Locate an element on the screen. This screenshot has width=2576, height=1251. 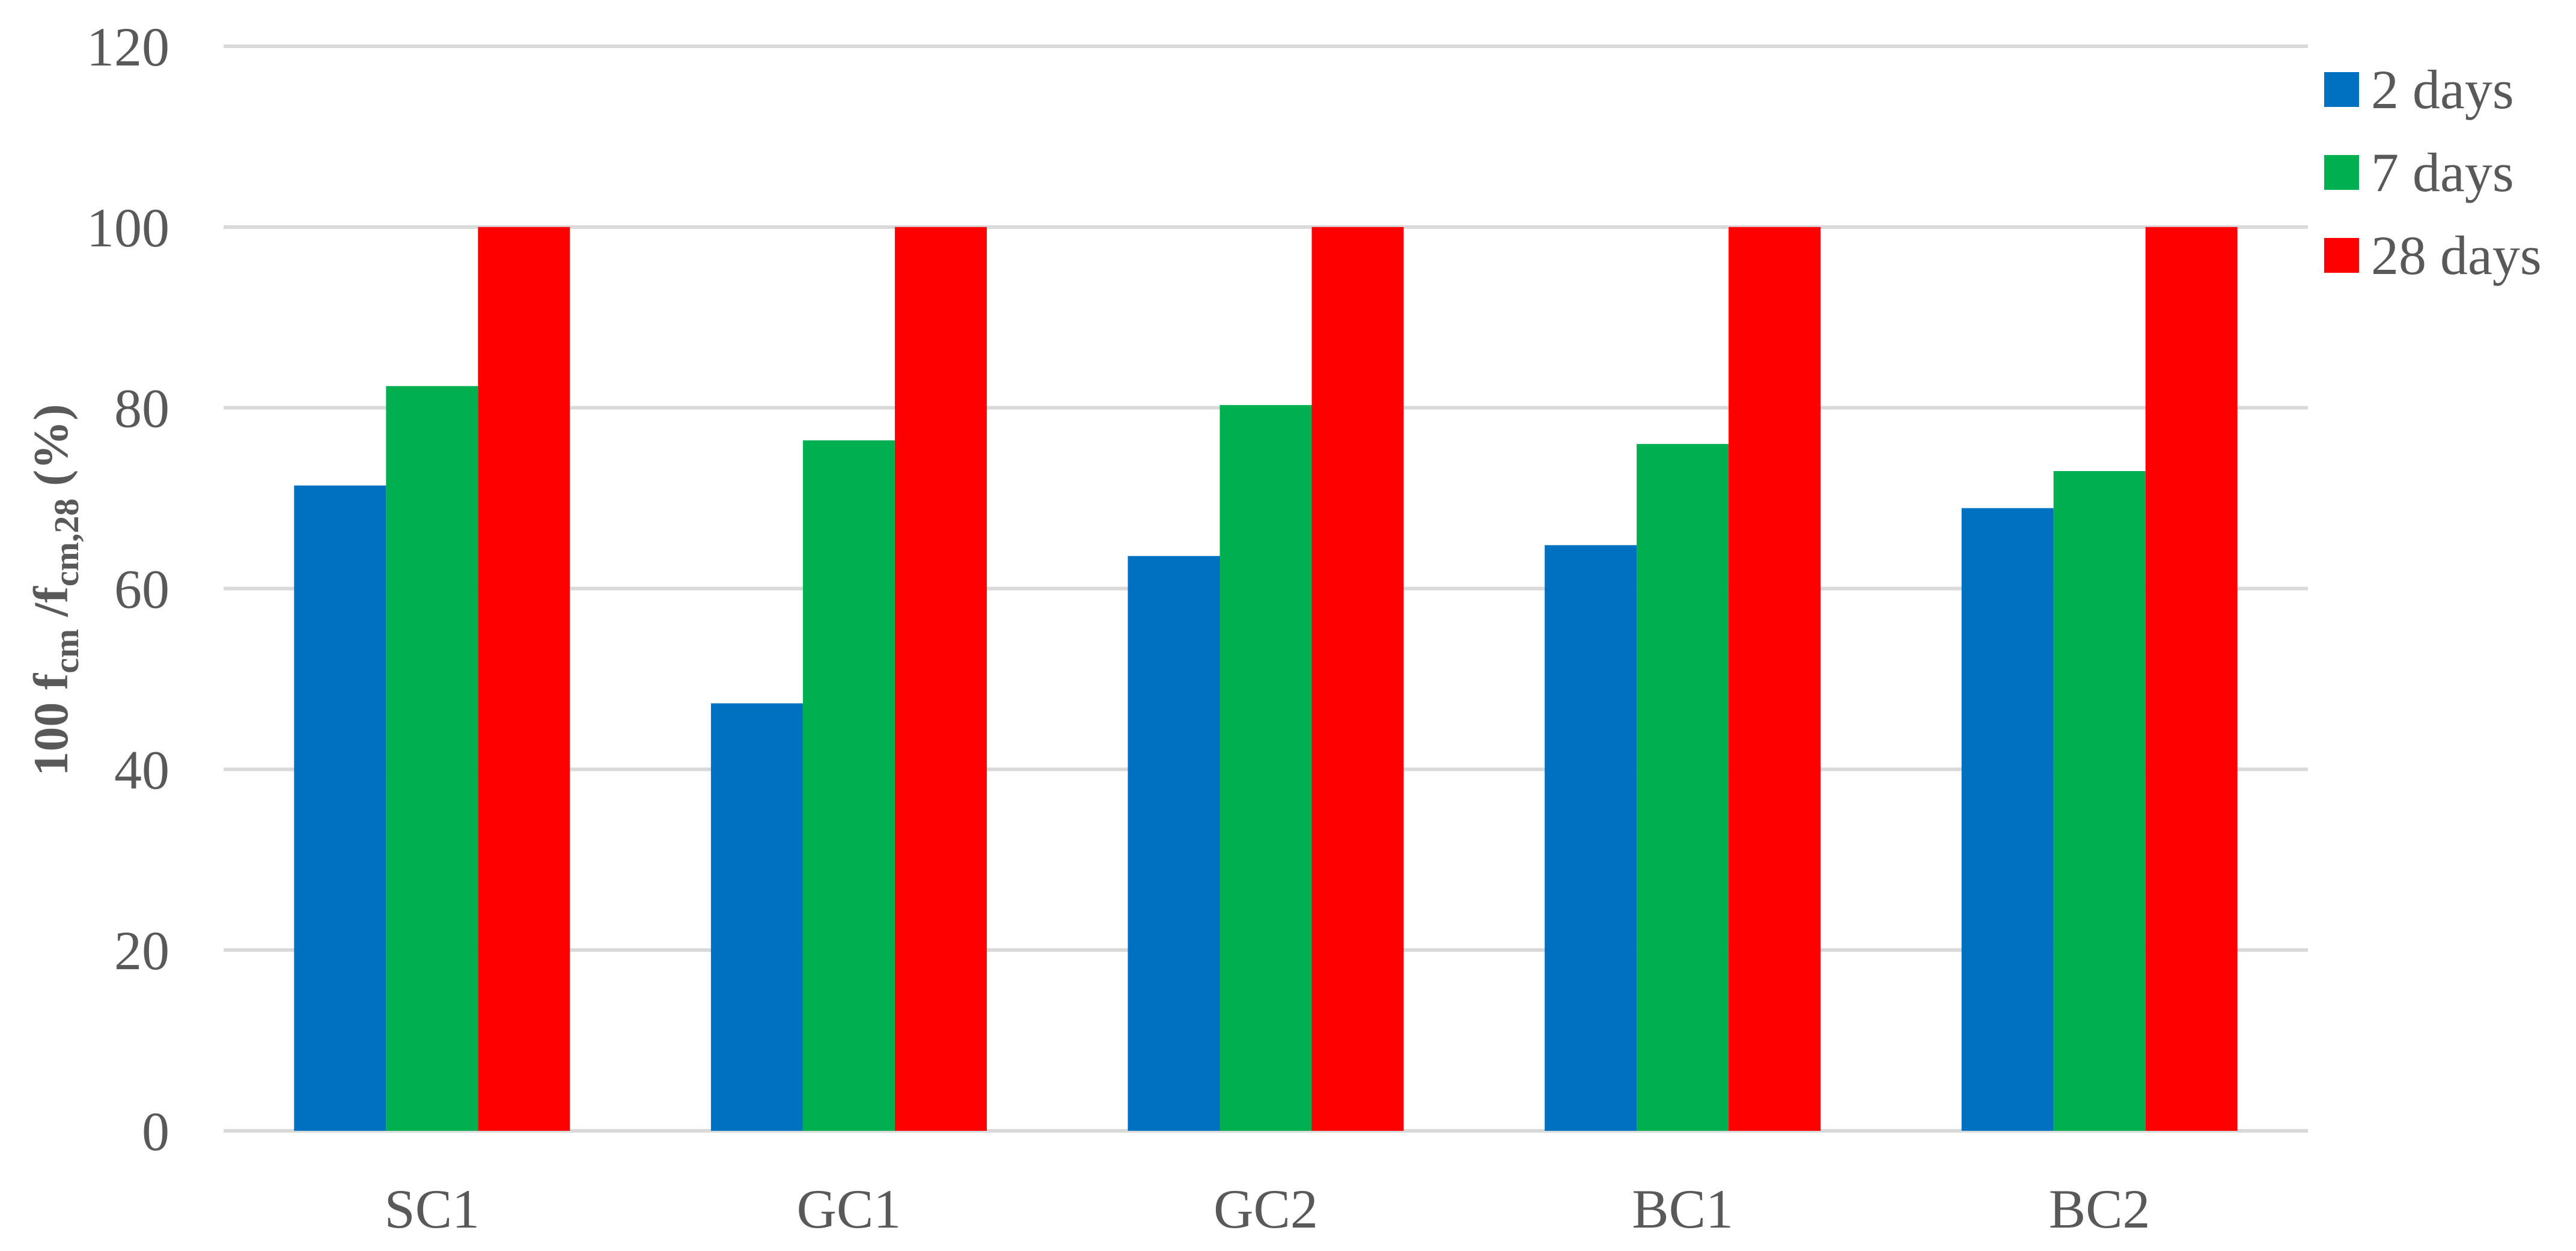
x-tick-label: GC1 is located at coordinates (848, 1209).